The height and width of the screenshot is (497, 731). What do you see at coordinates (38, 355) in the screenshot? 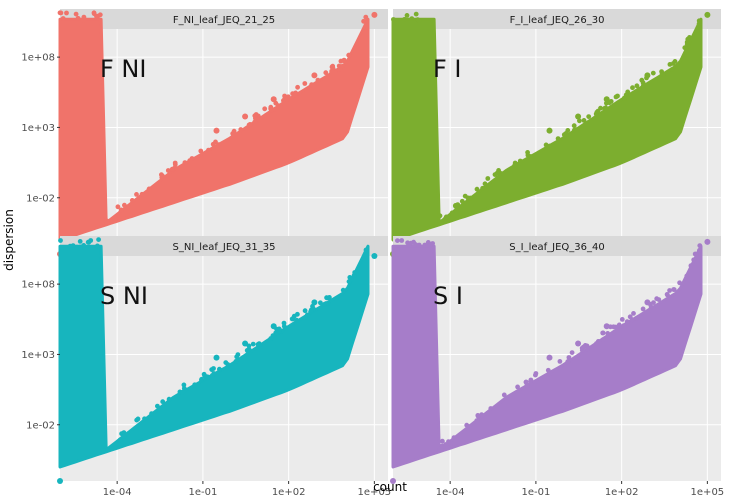
I see `y-tick-label: 1e+03` at bounding box center [38, 355].